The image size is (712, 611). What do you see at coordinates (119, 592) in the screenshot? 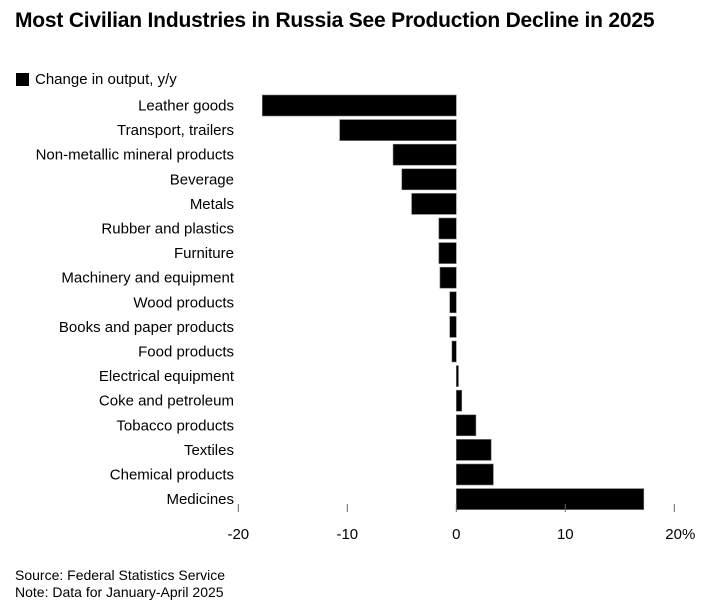
I see `data-note: Note: Data for January-April 2025` at bounding box center [119, 592].